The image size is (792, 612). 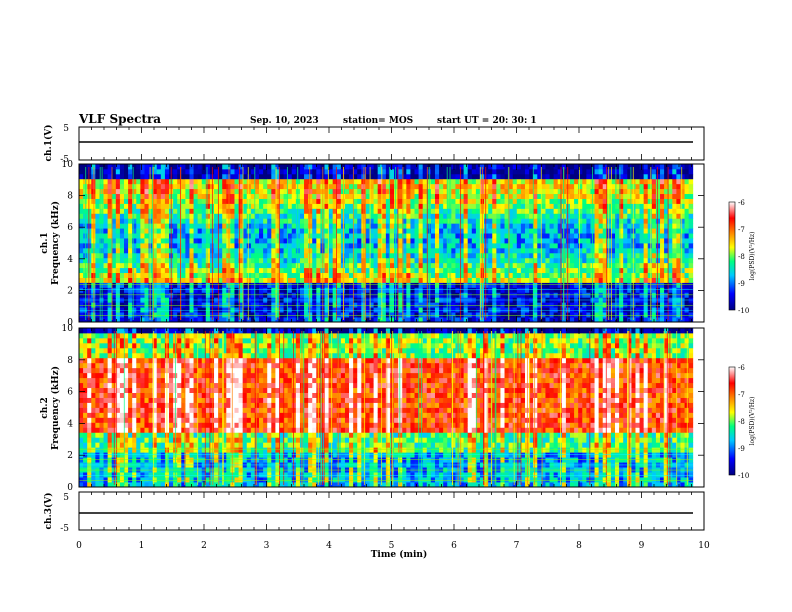 What do you see at coordinates (142, 546) in the screenshot?
I see `x-tick-label: 1` at bounding box center [142, 546].